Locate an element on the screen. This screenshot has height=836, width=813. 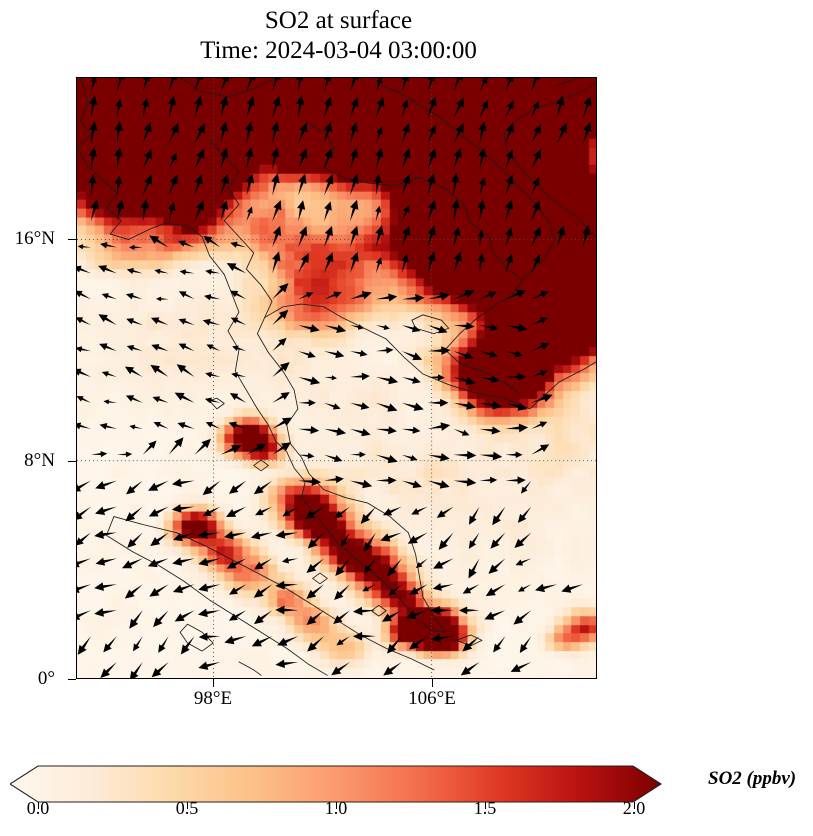
colorbar is located at coordinates (340, 785).